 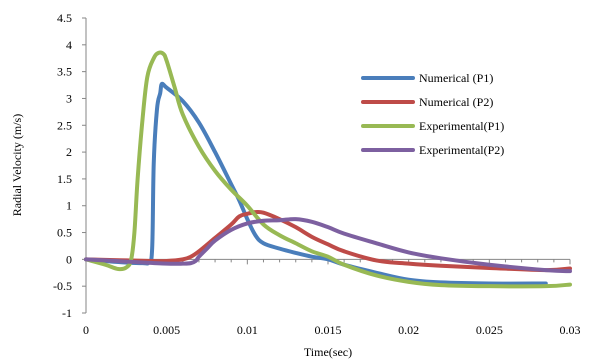 I want to click on legend-label-numerical-p1: Numerical (P1), so click(x=456, y=78).